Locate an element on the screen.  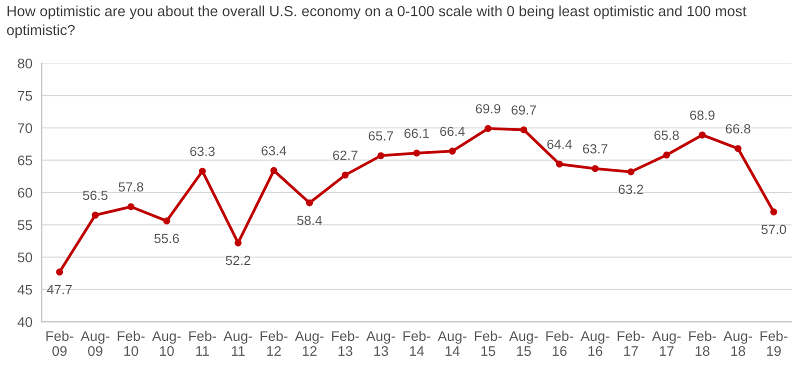
x-tick-label: Aug-17 is located at coordinates (666, 343).